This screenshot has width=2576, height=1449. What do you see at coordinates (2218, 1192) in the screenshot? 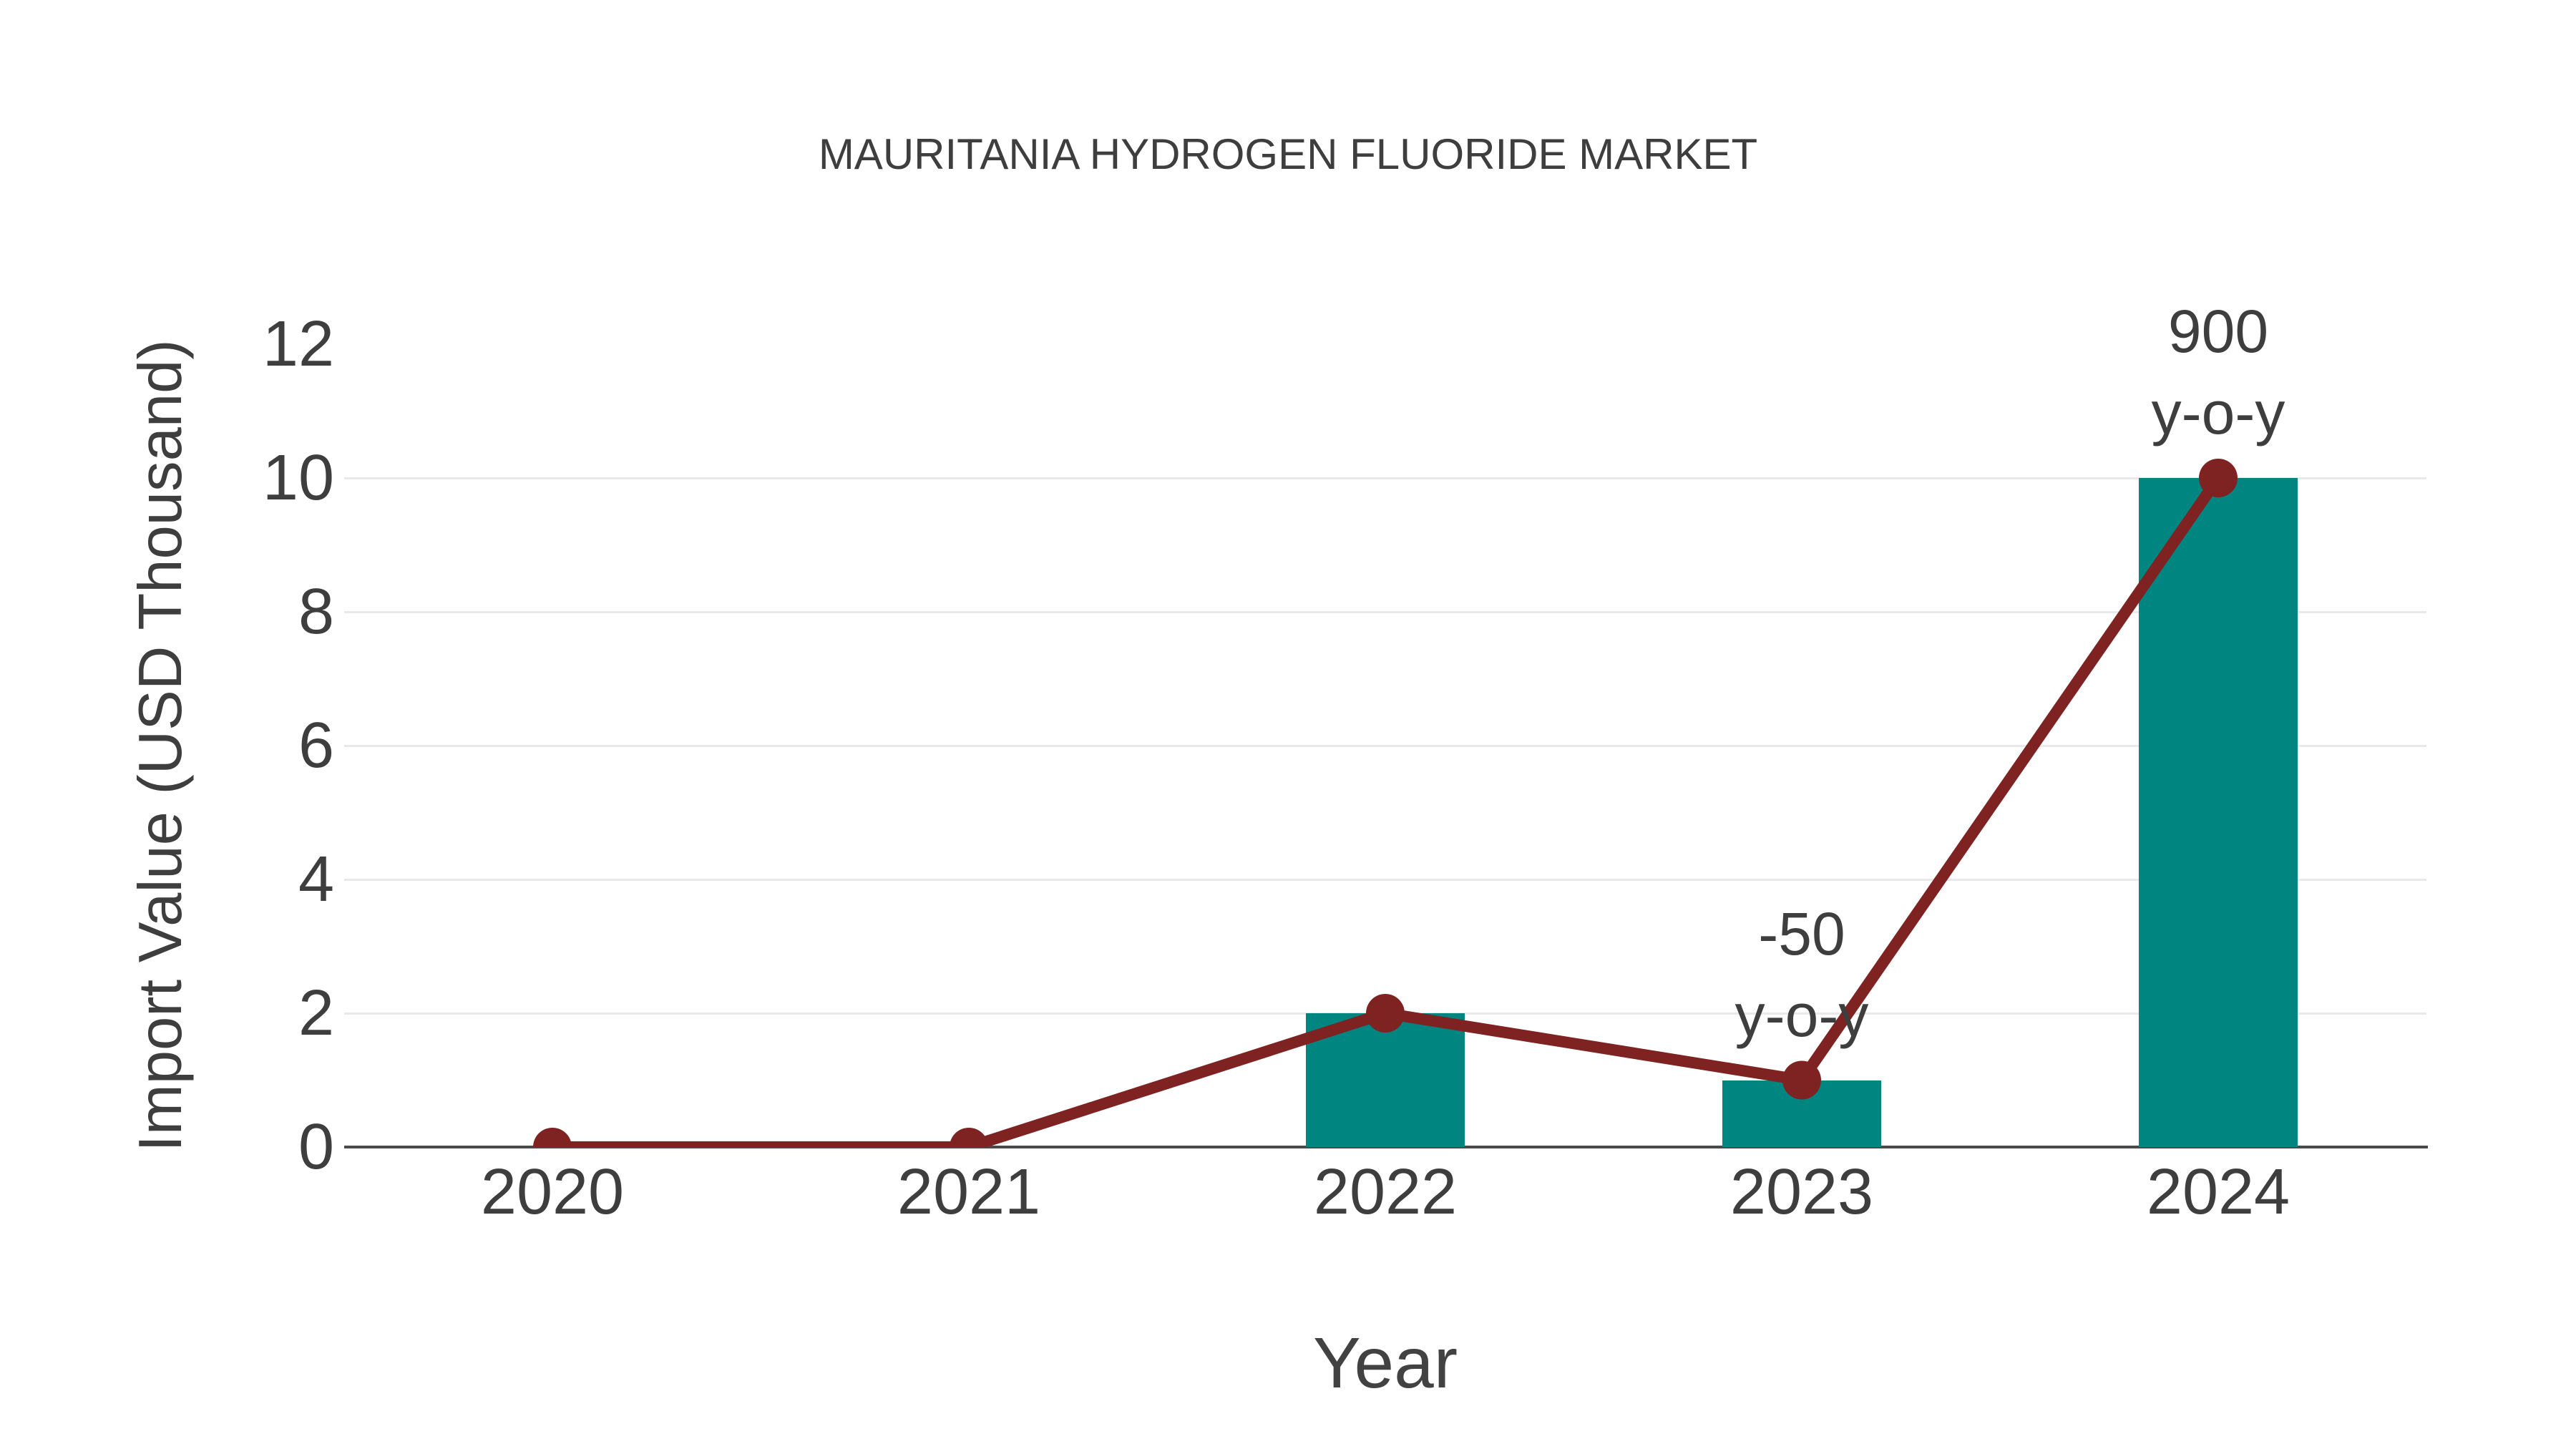
I see `x-tick-label-2024: 2024` at bounding box center [2218, 1192].